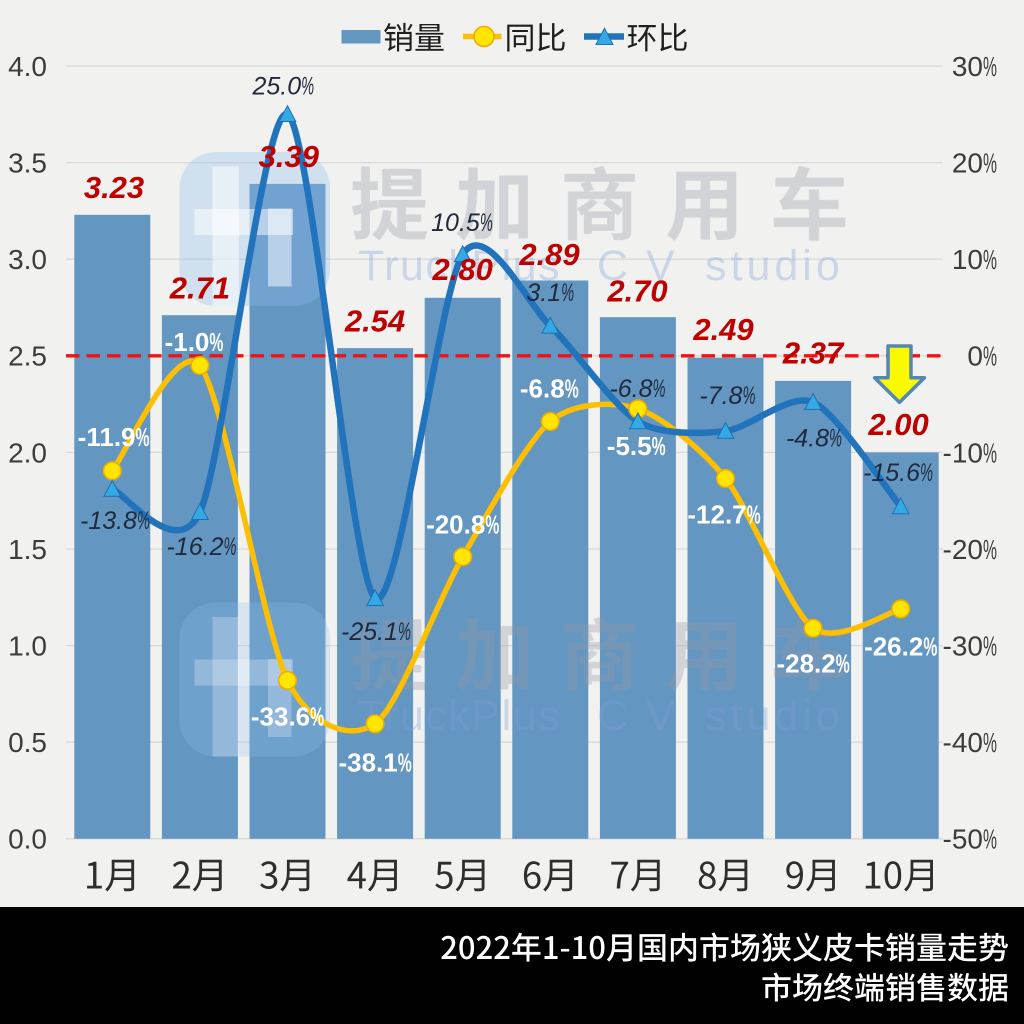 This screenshot has height=1024, width=1024. What do you see at coordinates (27, 356) in the screenshot?
I see `svg-text: 2.5` at bounding box center [27, 356].